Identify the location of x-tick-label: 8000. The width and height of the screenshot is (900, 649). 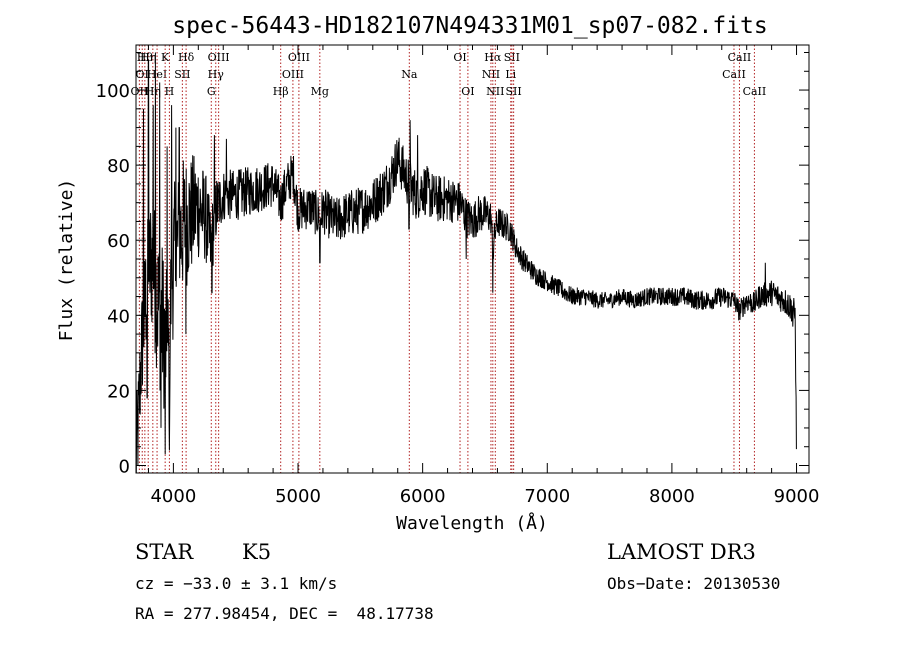
(672, 496).